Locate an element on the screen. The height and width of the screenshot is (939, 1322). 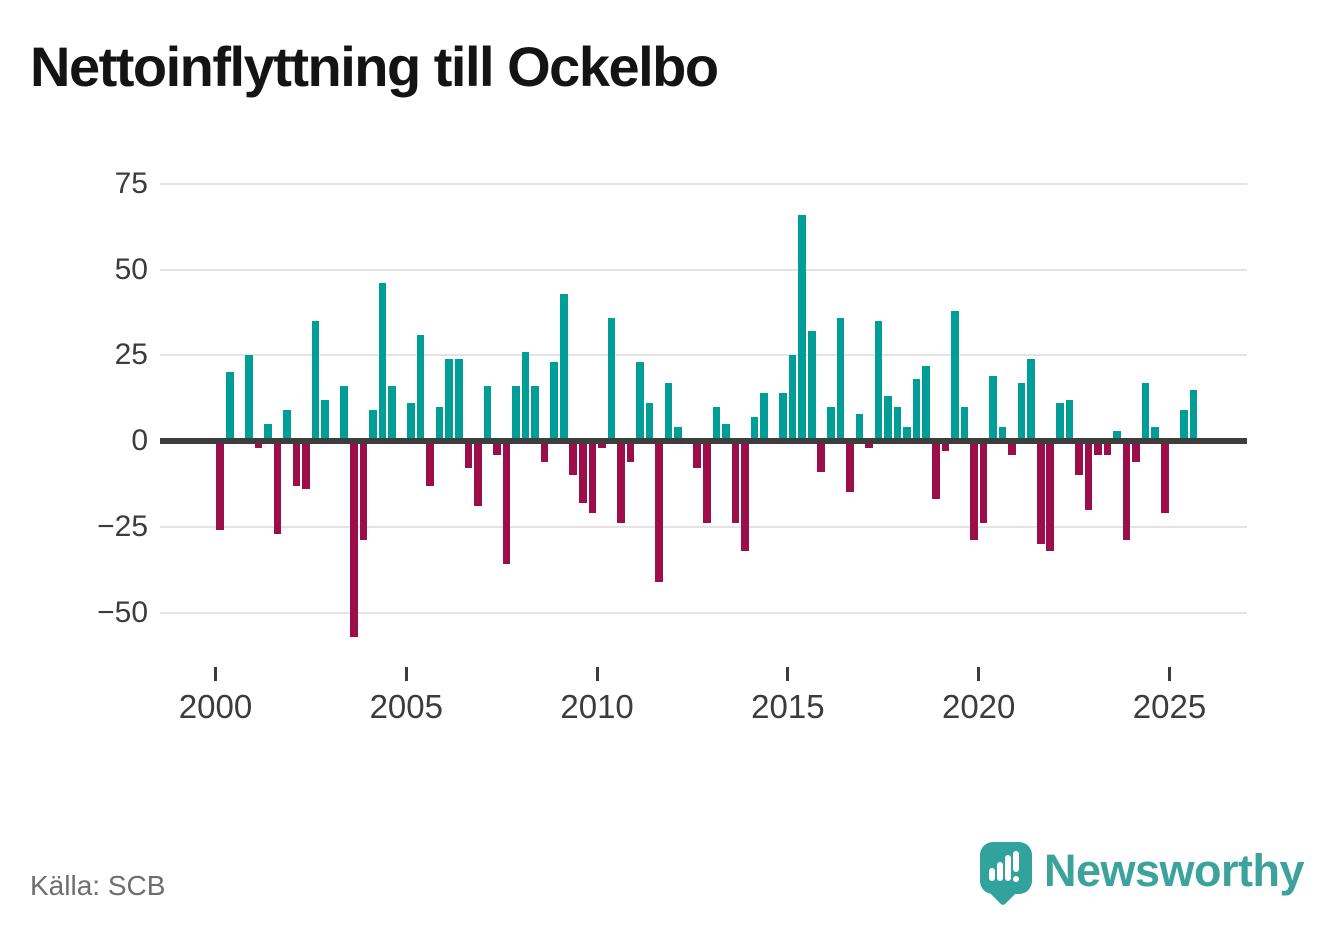
bar-2000-q17 is located at coordinates (382, 362).